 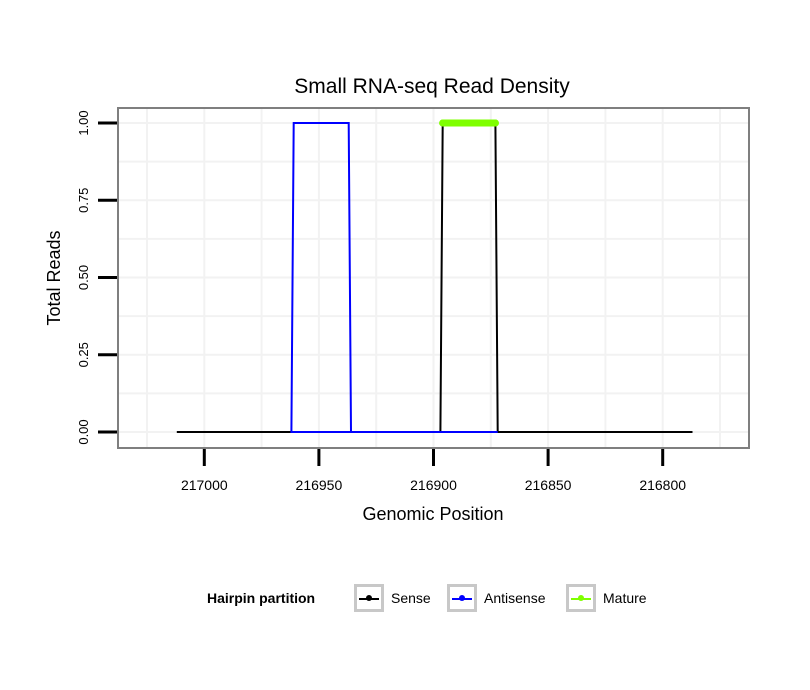 What do you see at coordinates (54, 277) in the screenshot?
I see `y-axis-label: Total Reads` at bounding box center [54, 277].